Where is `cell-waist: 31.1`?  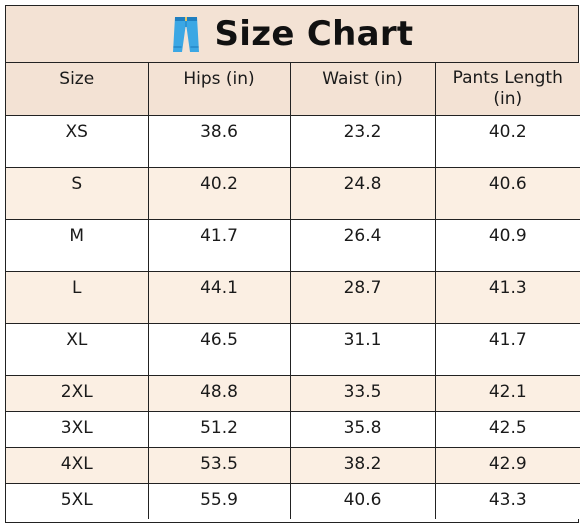 cell-waist: 31.1 is located at coordinates (362, 349).